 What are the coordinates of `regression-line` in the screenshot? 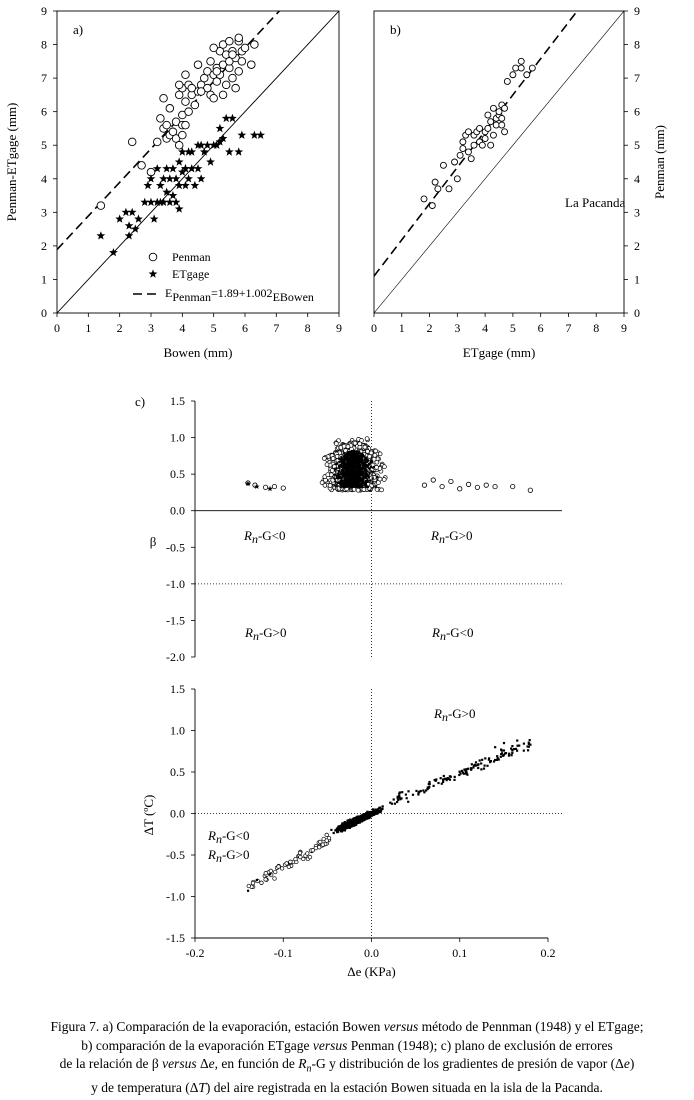 It's located at (476, 144).